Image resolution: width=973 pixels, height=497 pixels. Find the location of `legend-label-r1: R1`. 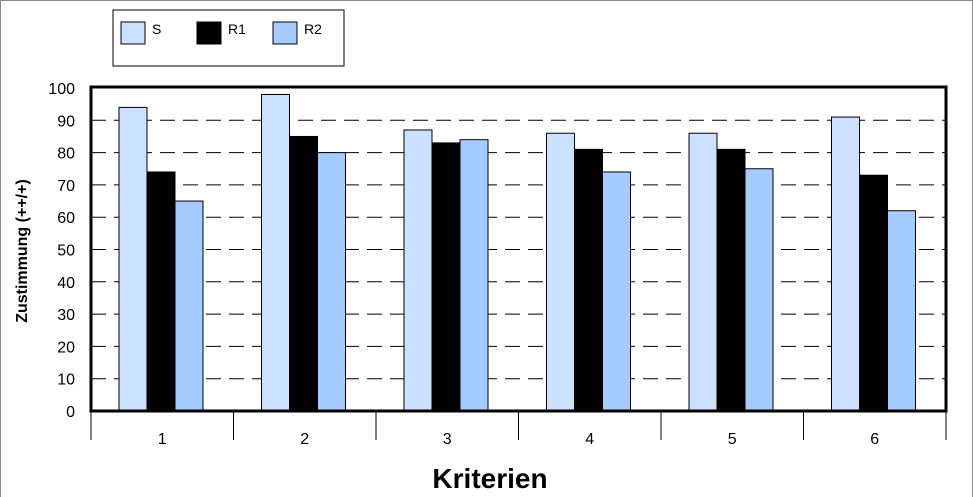

legend-label-r1: R1 is located at coordinates (237, 29).